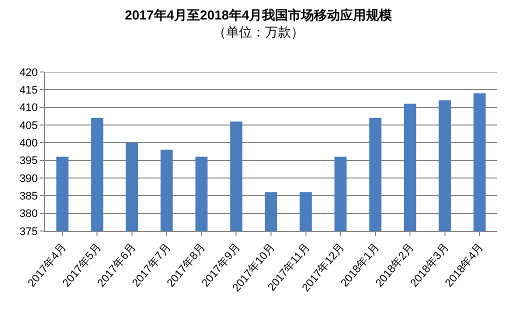 Image resolution: width=517 pixels, height=323 pixels. What do you see at coordinates (28, 144) in the screenshot?
I see `y-tick-label: 400` at bounding box center [28, 144].